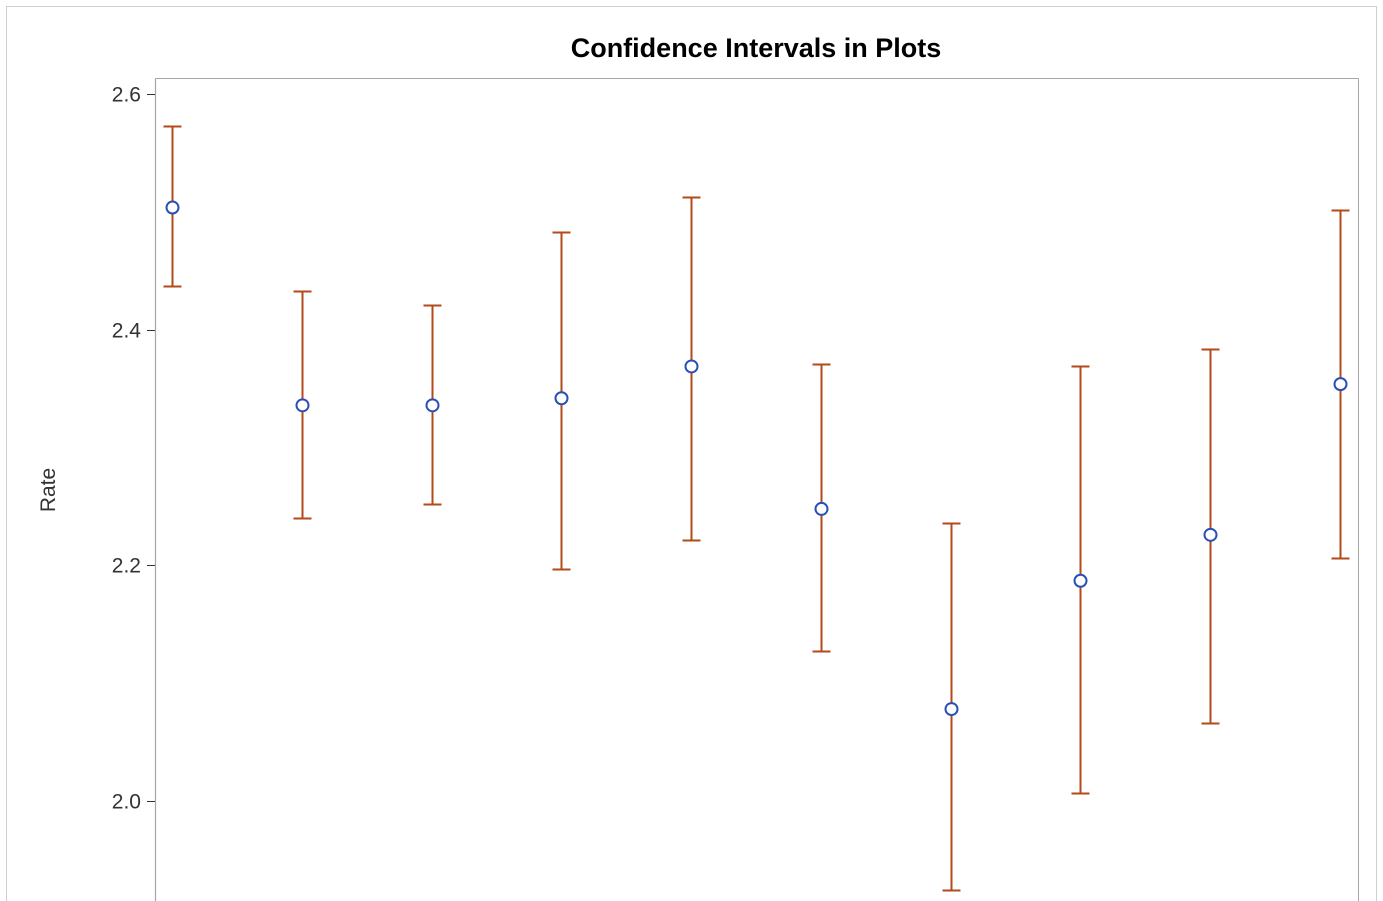 The height and width of the screenshot is (901, 1383). Describe the element at coordinates (126, 566) in the screenshot. I see `y-tick-label: 2.2` at that location.